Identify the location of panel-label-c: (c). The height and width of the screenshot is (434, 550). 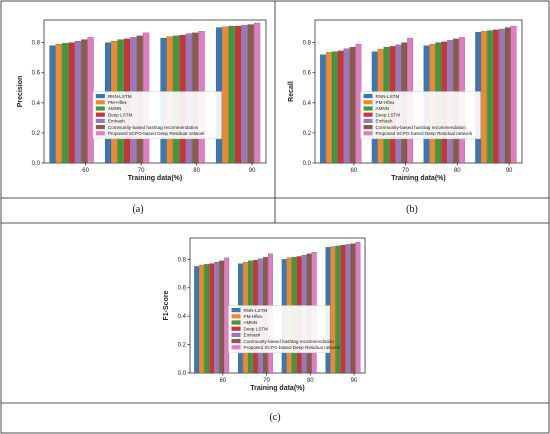
(274, 417).